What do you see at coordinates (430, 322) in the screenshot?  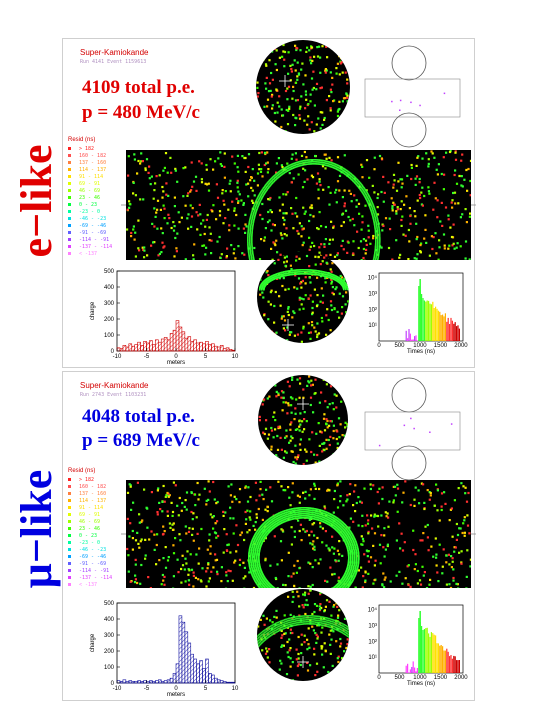 I see `time-bar` at bounding box center [430, 322].